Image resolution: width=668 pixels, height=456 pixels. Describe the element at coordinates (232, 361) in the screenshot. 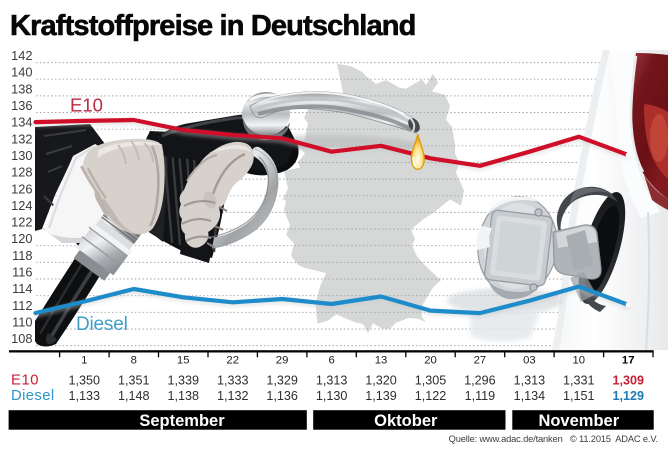

I see `svg-text: 22` at that location.